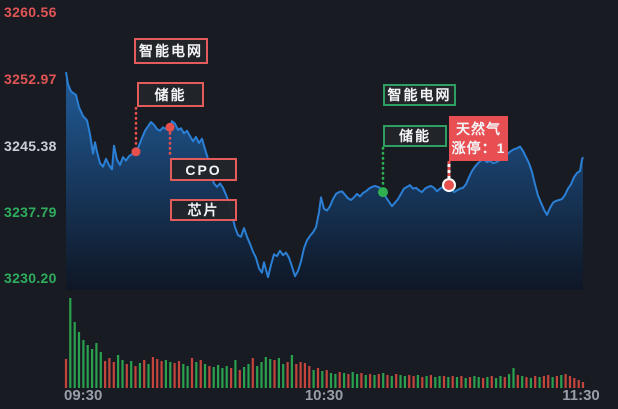  I want to click on tag-smart-grid-left: 智能电网, so click(171, 51).